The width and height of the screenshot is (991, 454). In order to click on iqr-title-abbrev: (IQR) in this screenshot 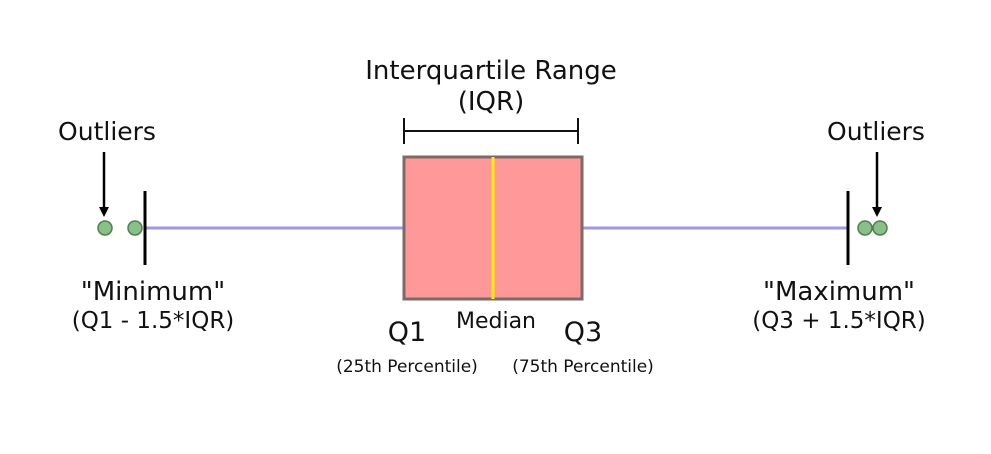, I will do `click(491, 102)`.